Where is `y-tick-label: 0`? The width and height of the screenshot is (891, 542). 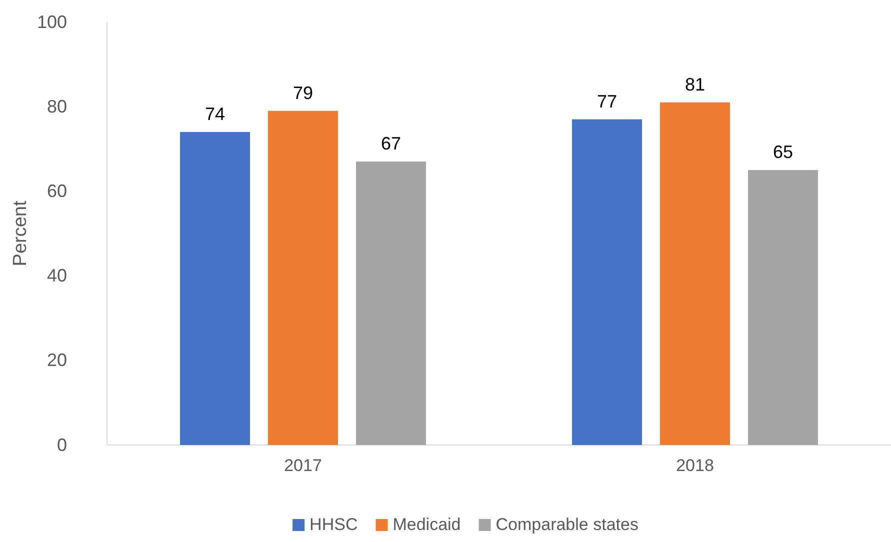 y-tick-label: 0 is located at coordinates (61, 444).